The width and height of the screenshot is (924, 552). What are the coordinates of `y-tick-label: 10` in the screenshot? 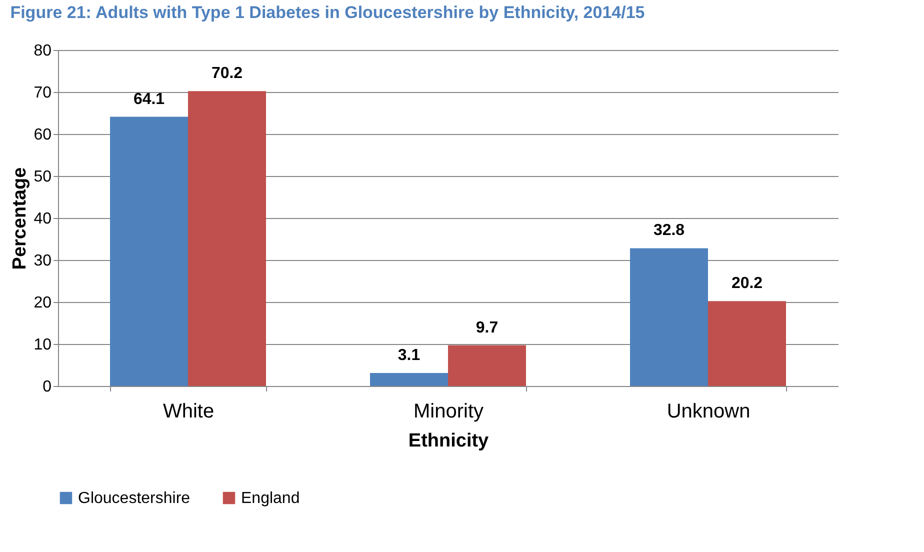 It's located at (43, 345).